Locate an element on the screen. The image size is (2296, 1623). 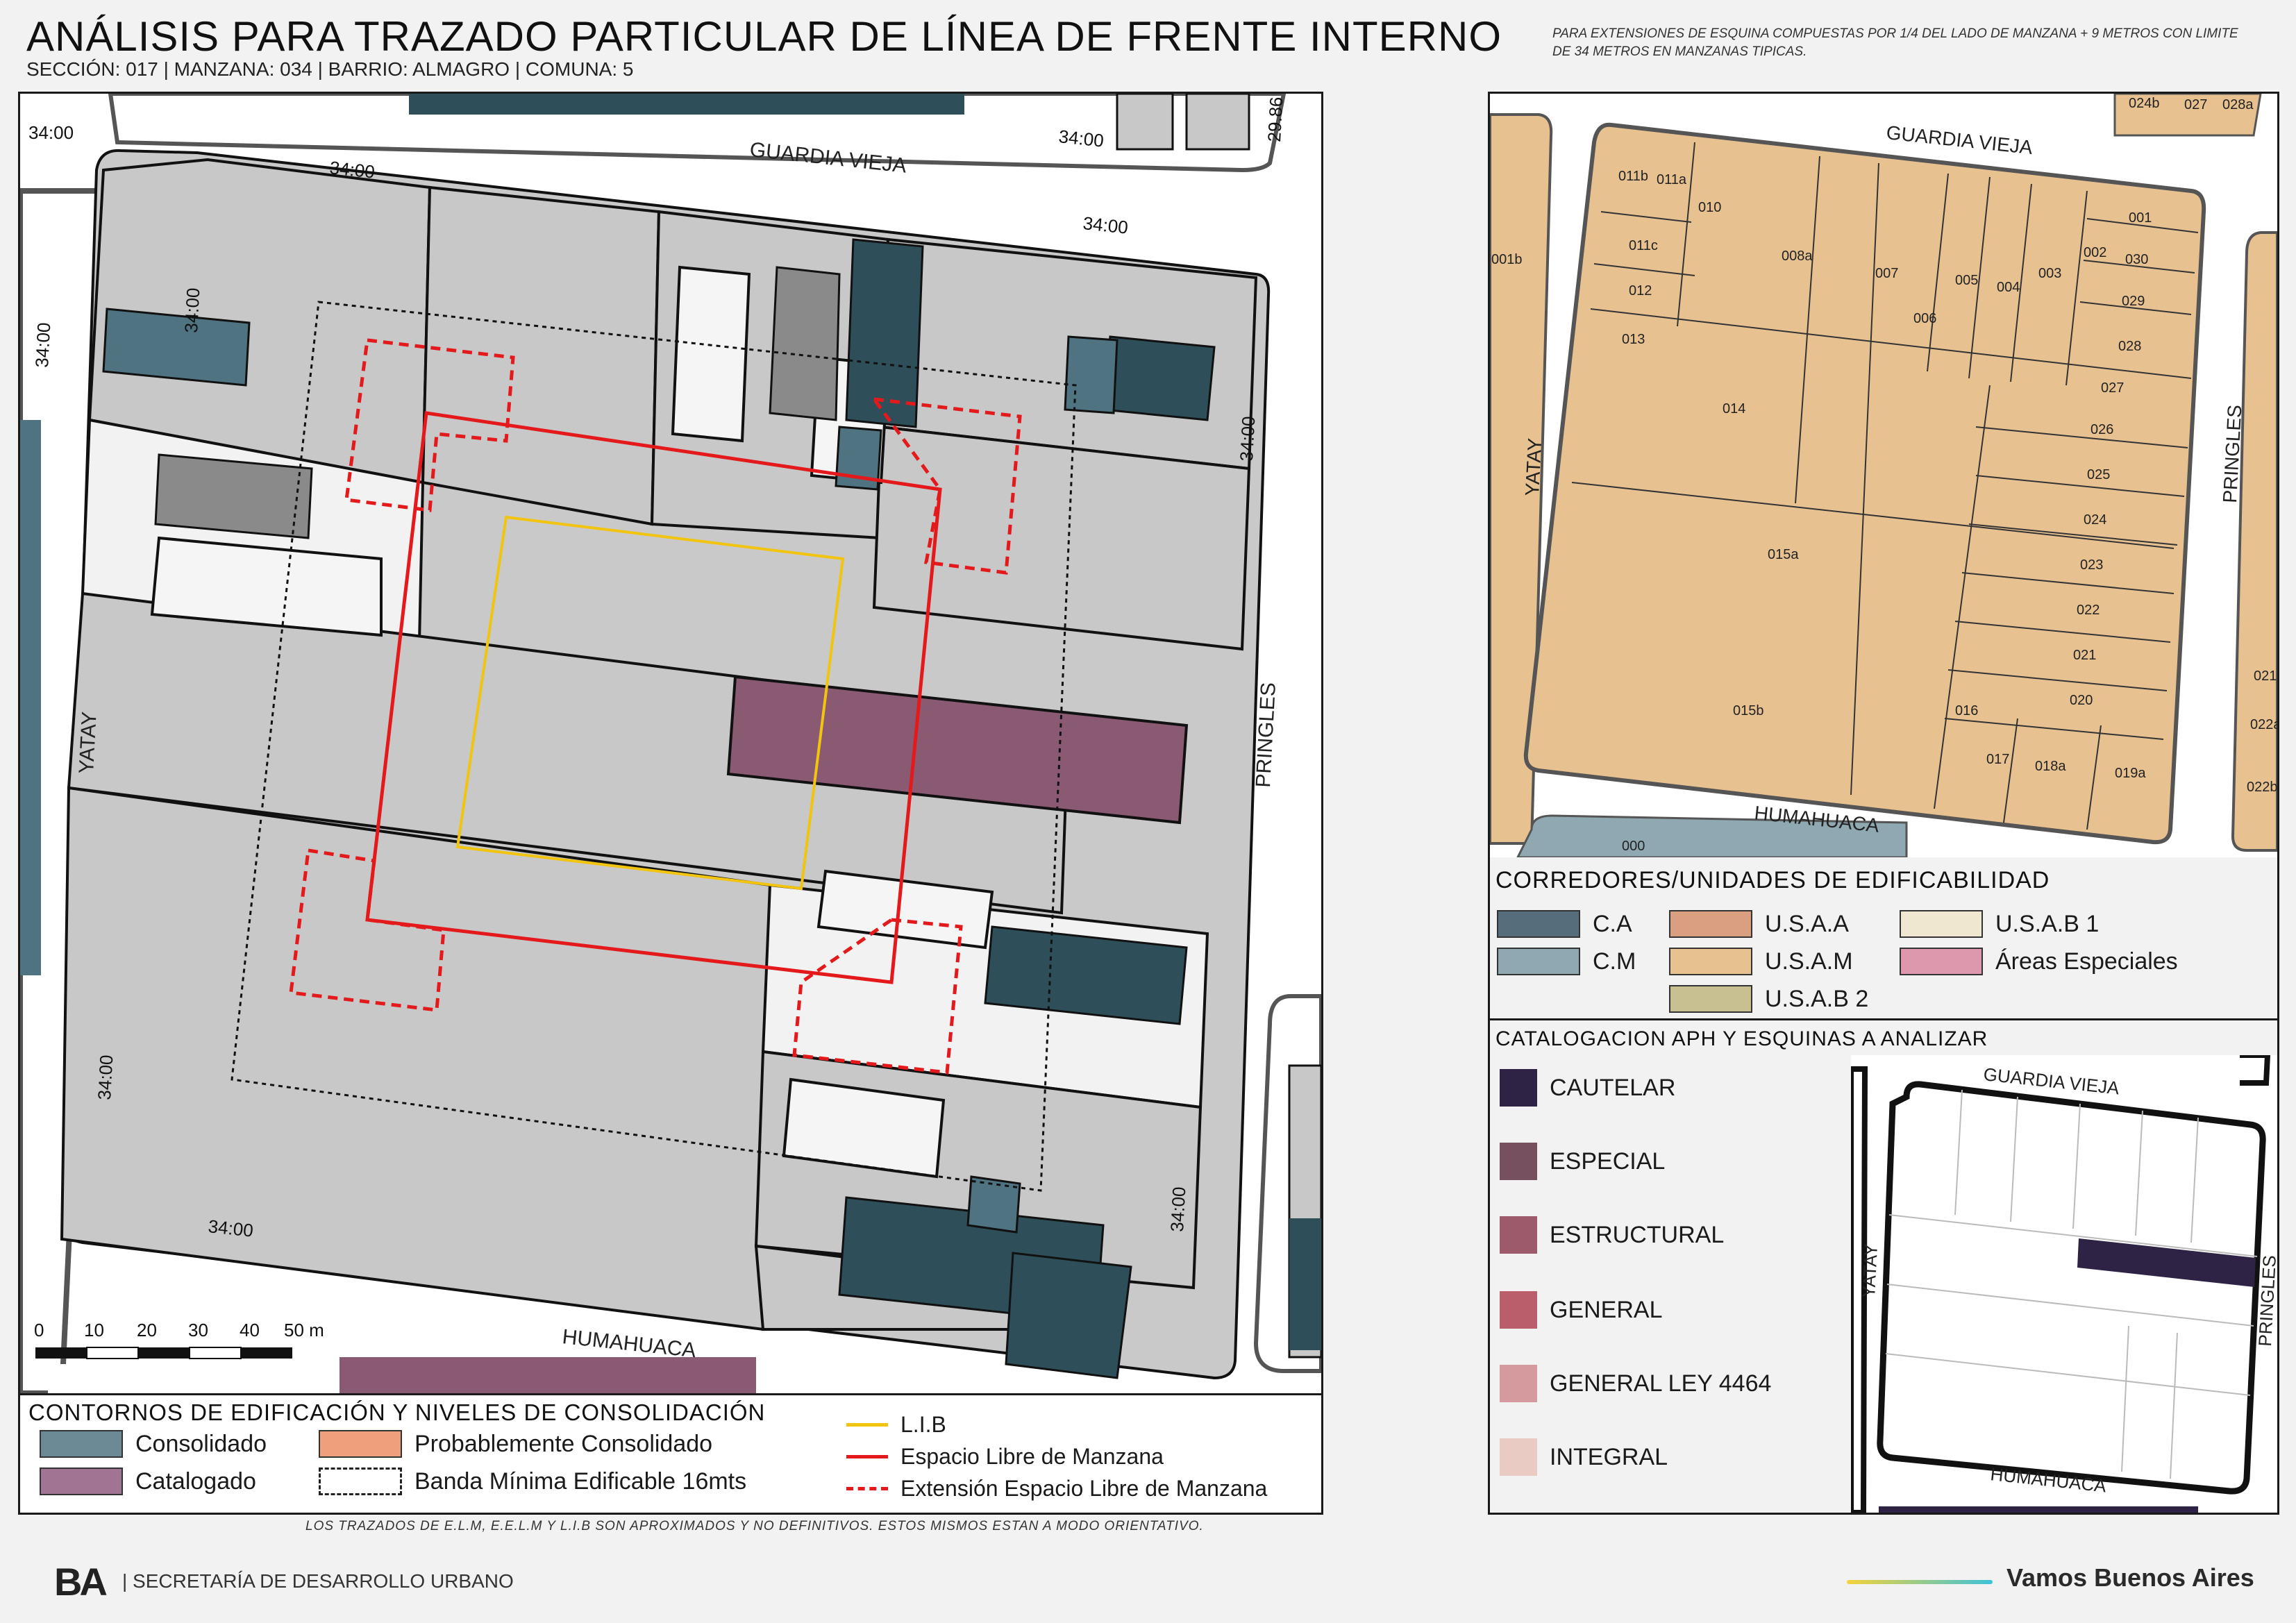
svg-text: 40 is located at coordinates (250, 1330).